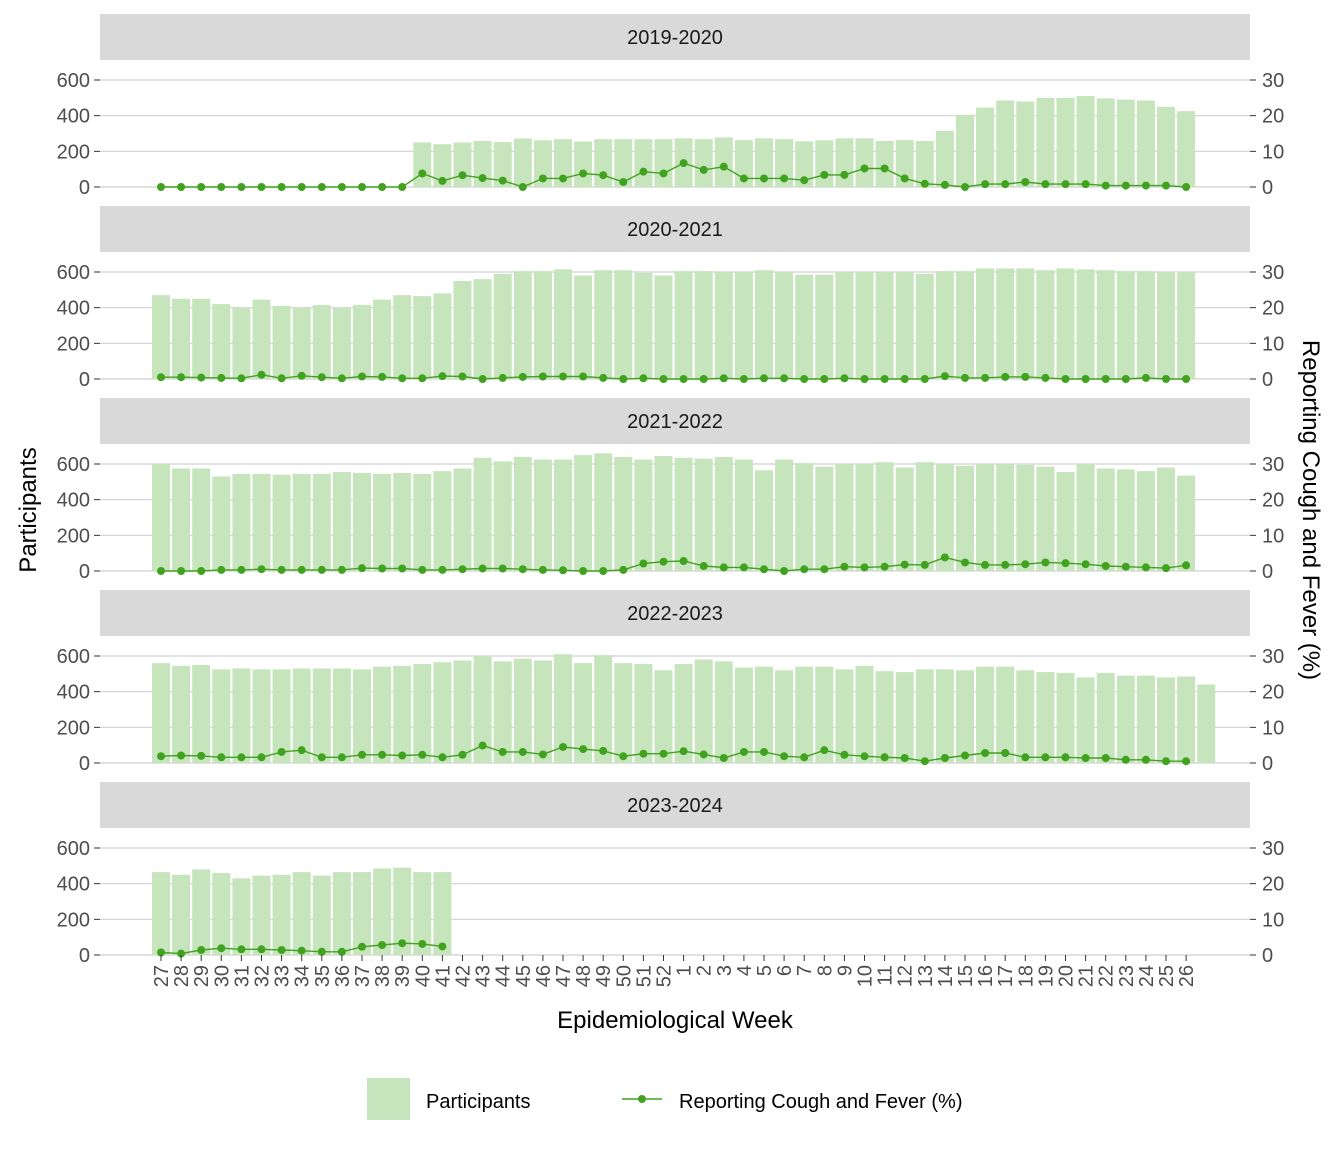 This screenshot has height=1152, width=1344. Describe the element at coordinates (73, 657) in the screenshot. I see `y-tick-label-left: 600` at that location.